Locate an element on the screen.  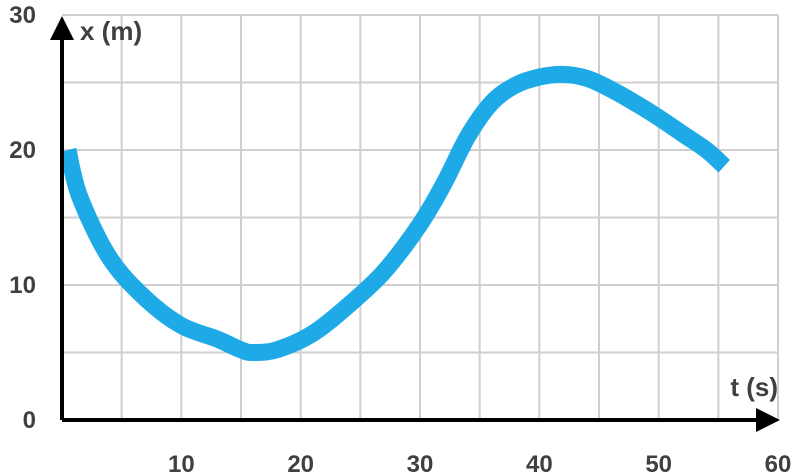
x-tick-label: 10 is located at coordinates (181, 463).